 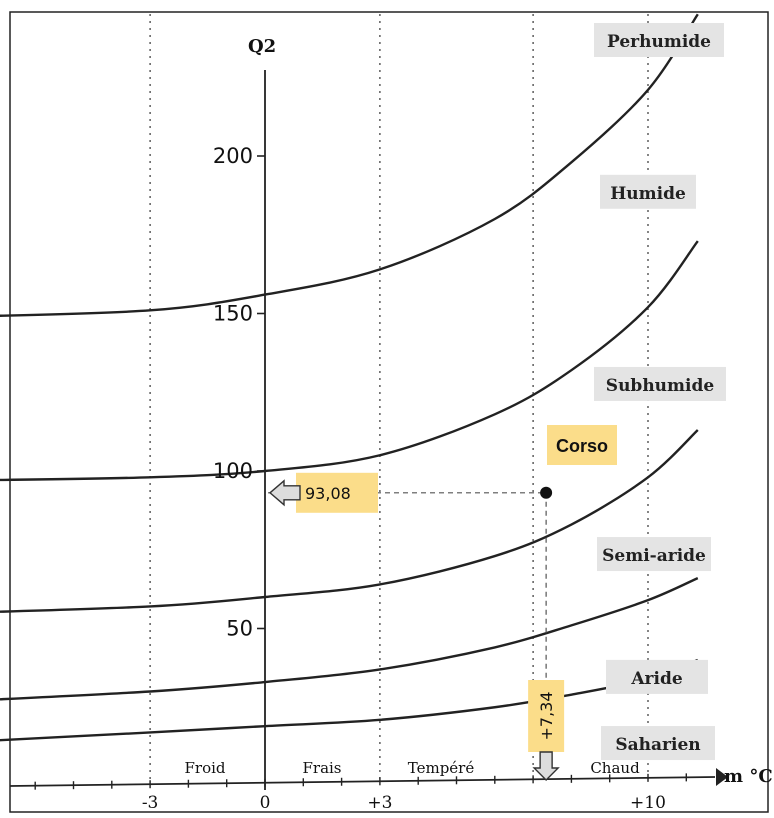 I want to click on bioclimate-label: Semi-aride, so click(x=654, y=556).